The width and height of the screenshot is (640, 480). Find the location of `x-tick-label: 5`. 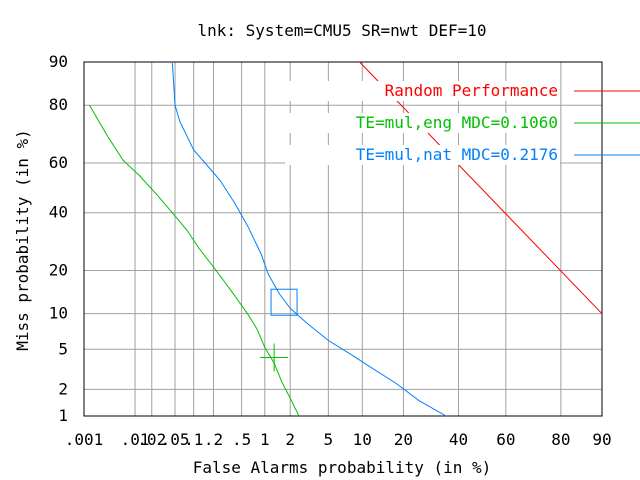

x-tick-label: 5 is located at coordinates (329, 439).